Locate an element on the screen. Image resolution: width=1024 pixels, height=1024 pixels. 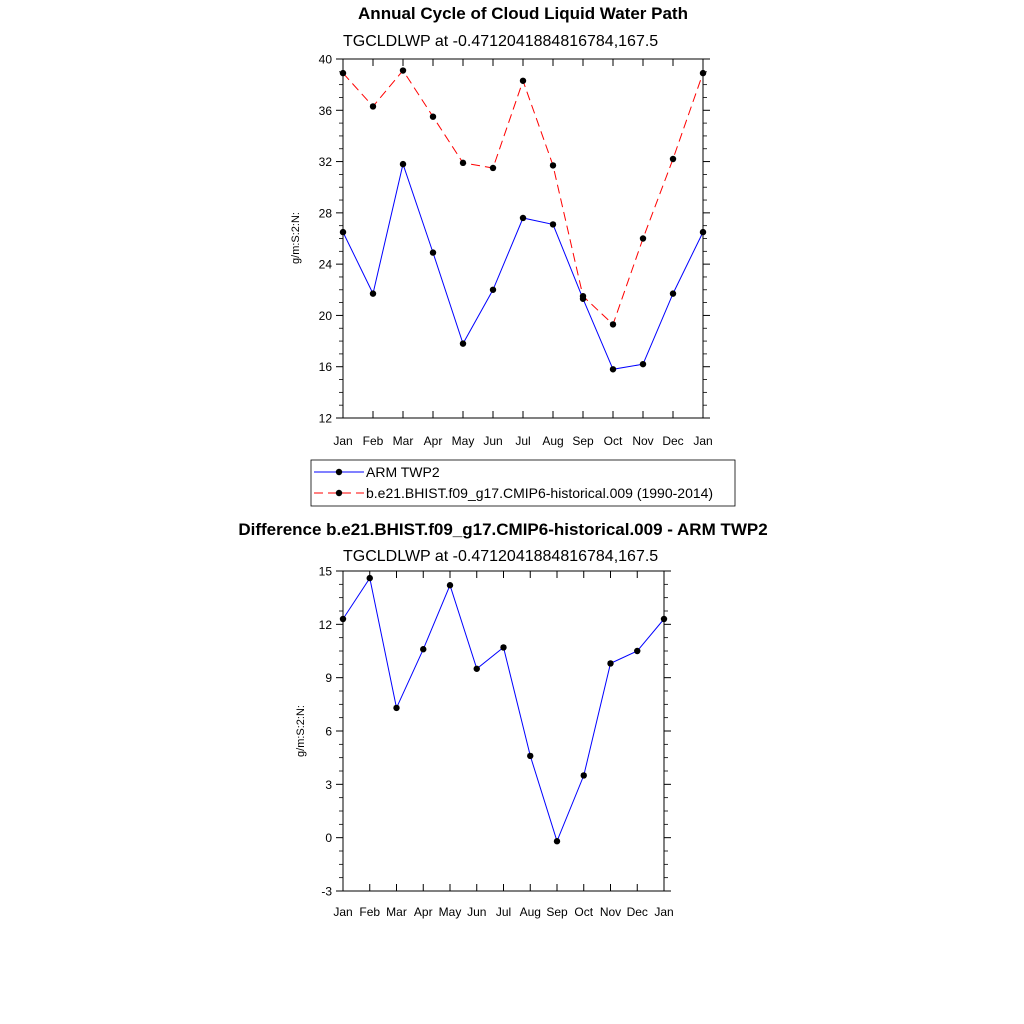
y-tick-label: 40 is located at coordinates (326, 60).